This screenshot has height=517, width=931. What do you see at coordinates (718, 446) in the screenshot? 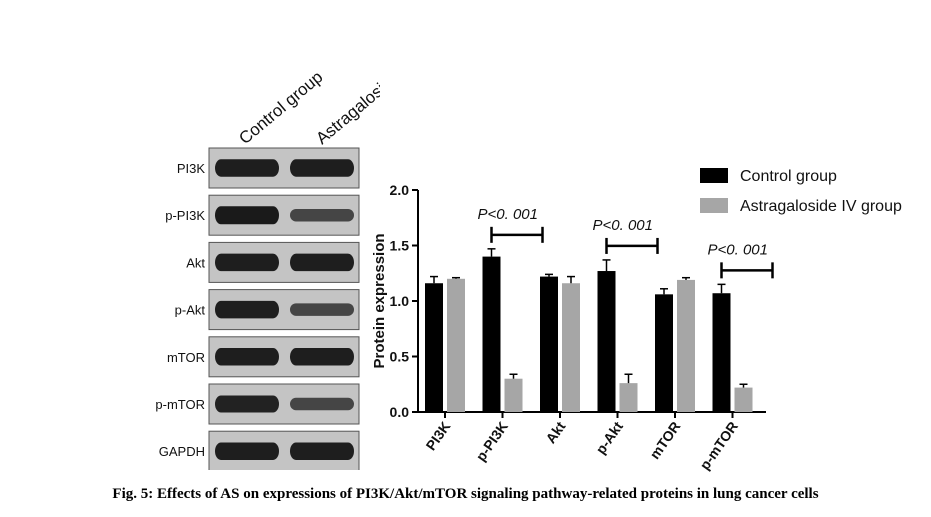
I see `x-tick-label: p-mTOR` at bounding box center [718, 446].